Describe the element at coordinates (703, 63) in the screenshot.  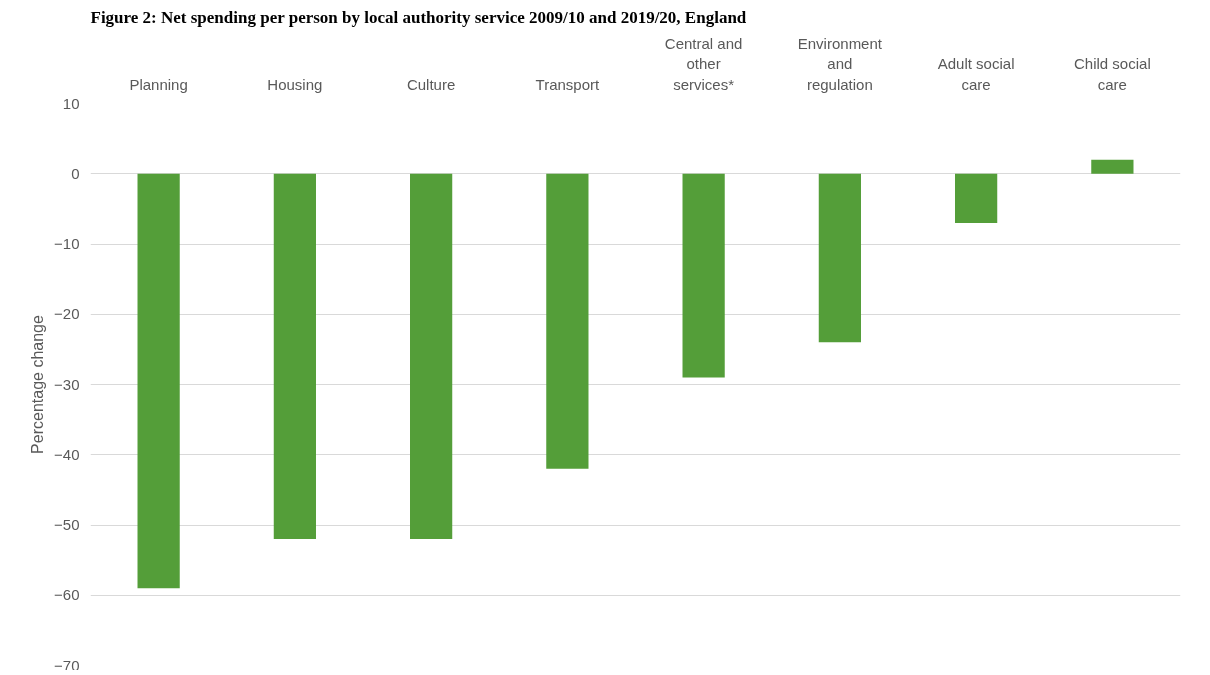
I see `x-tick-label: Central and other services*` at that location.